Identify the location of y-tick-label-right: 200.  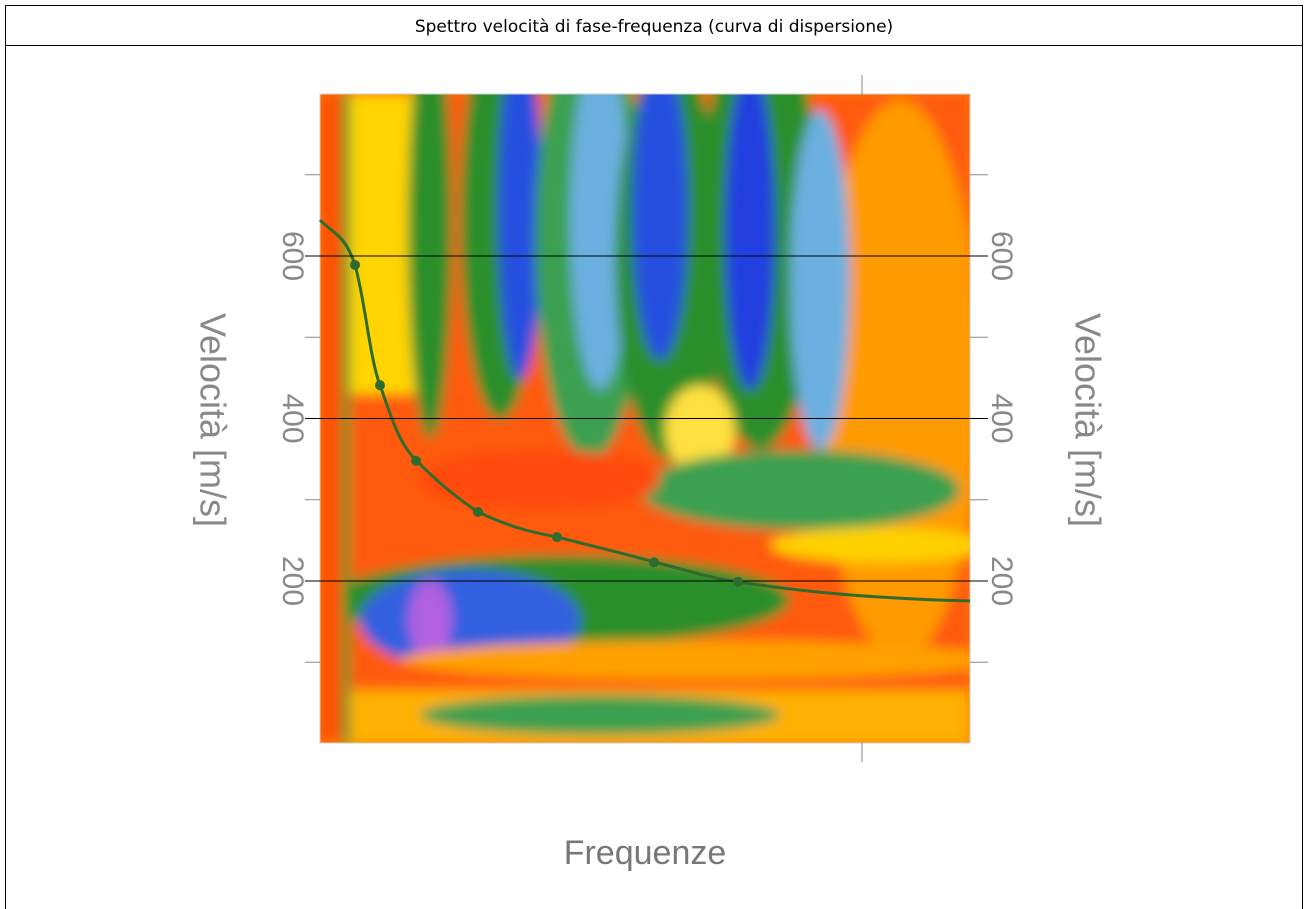
(1001, 581).